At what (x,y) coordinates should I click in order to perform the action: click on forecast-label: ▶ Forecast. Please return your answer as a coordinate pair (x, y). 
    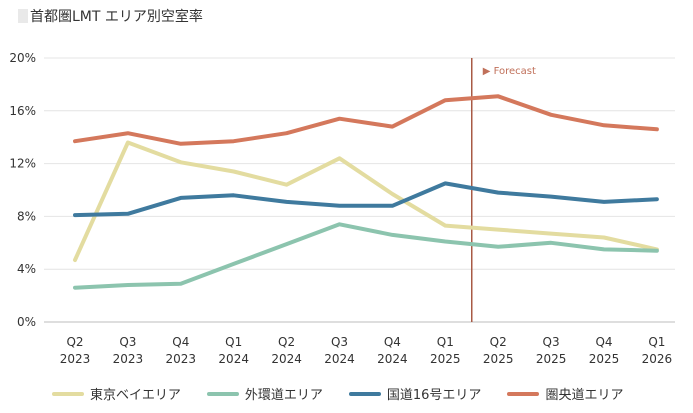
    Looking at the image, I should click on (509, 71).